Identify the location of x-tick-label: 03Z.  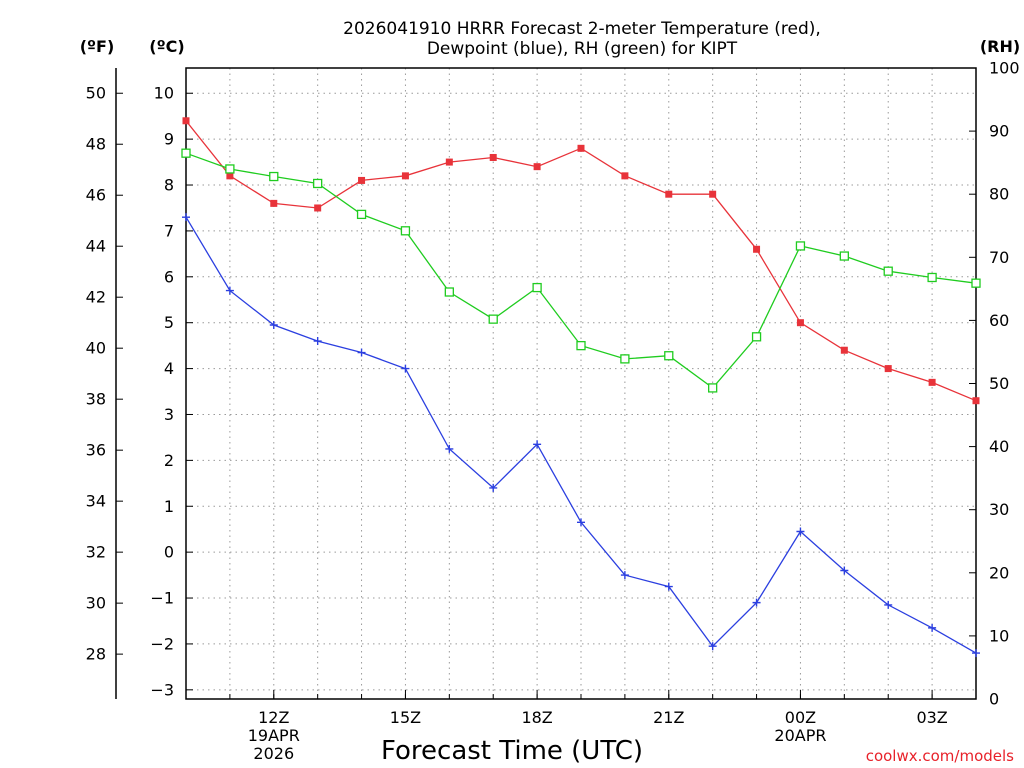
(931, 717).